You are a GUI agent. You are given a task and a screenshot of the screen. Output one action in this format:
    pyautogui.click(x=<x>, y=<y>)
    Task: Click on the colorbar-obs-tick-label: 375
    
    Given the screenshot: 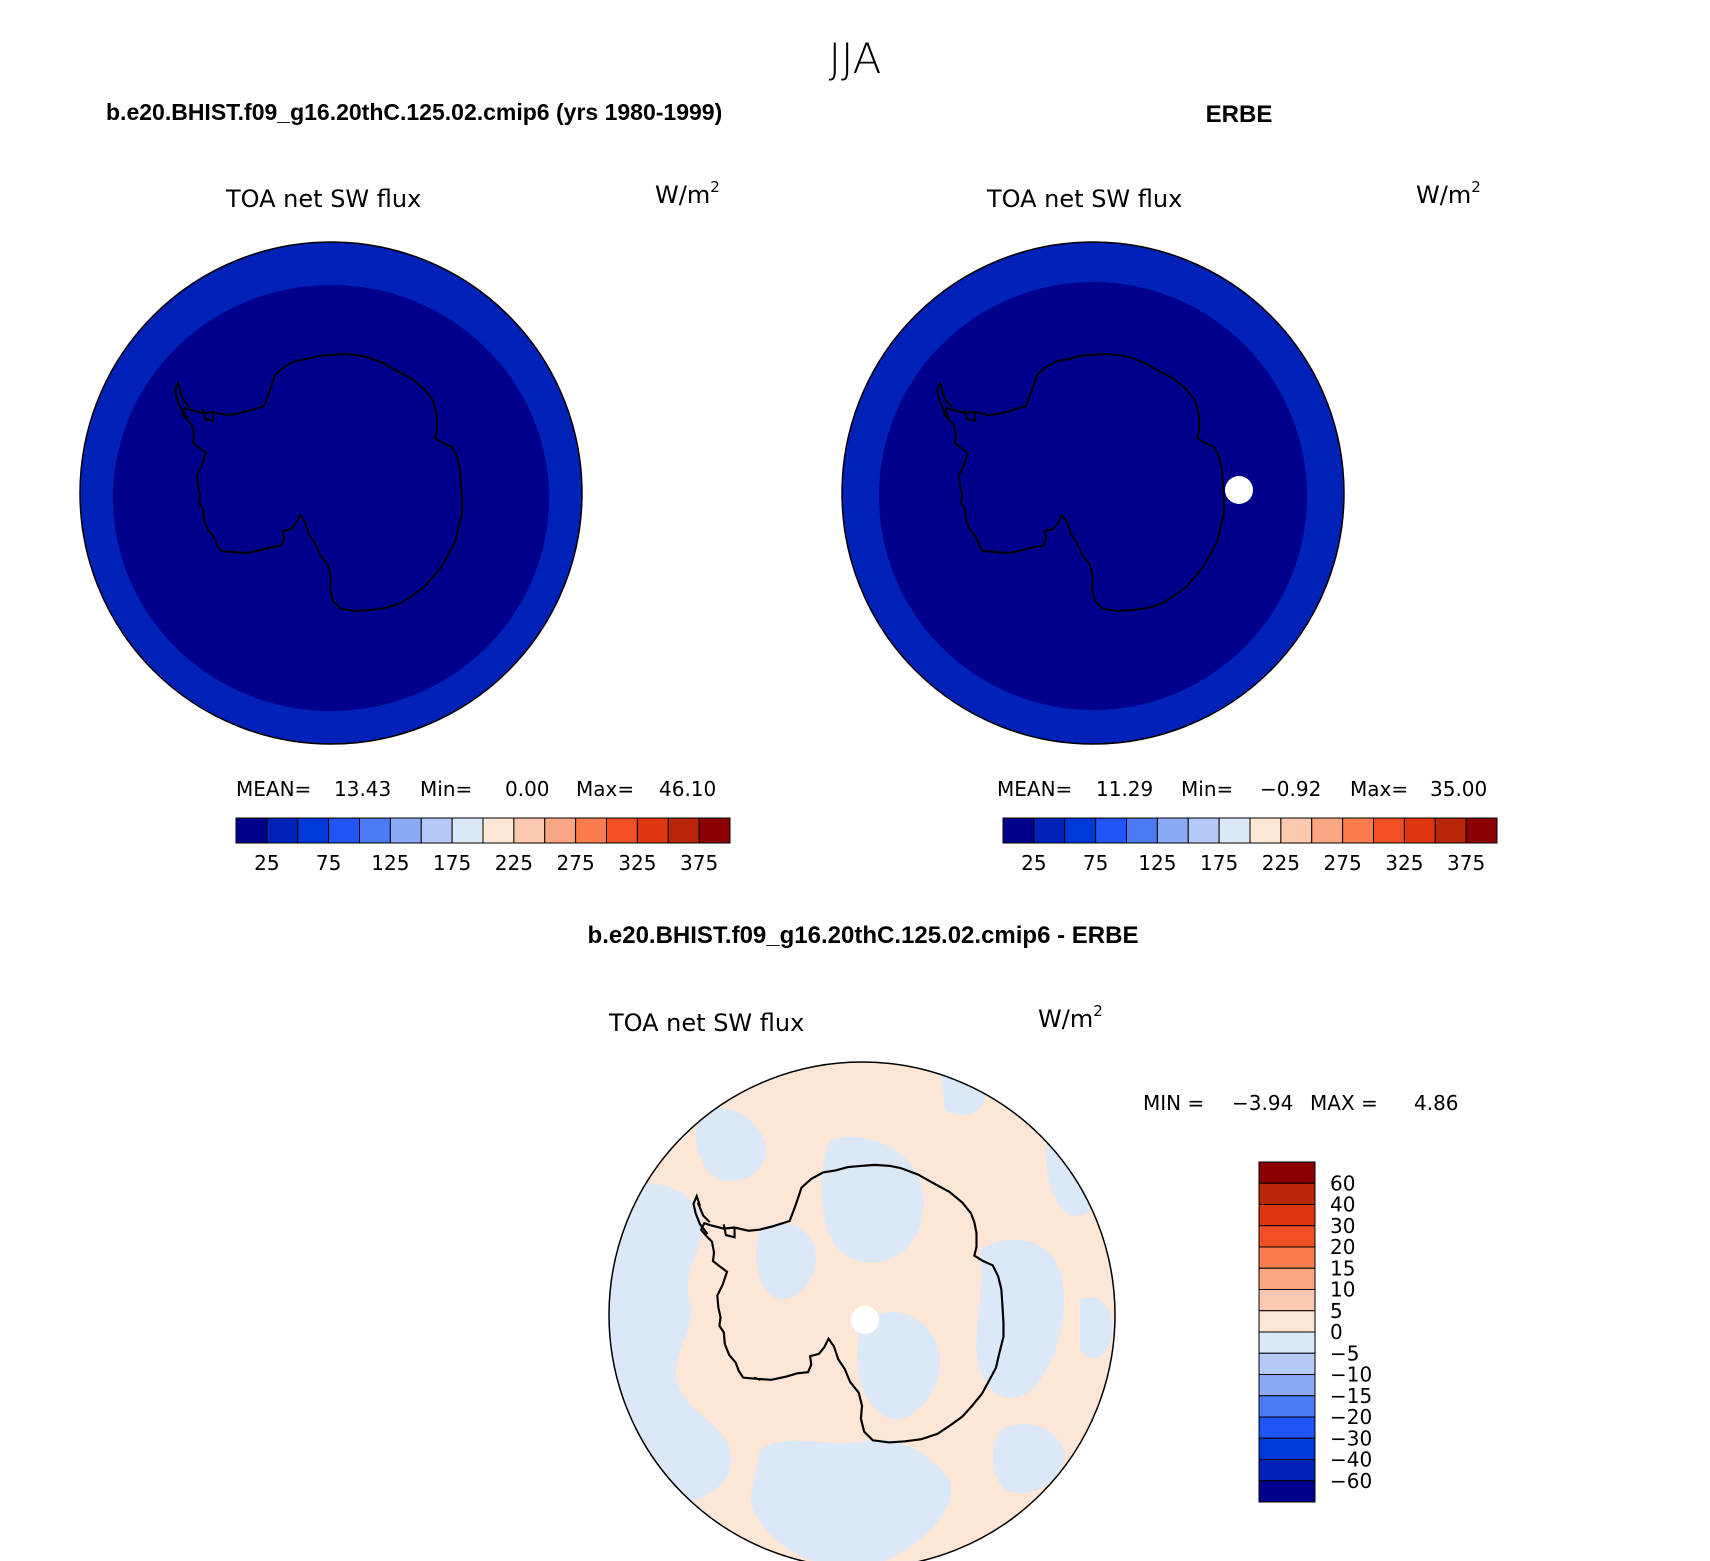 What is the action you would take?
    pyautogui.click(x=1466, y=863)
    